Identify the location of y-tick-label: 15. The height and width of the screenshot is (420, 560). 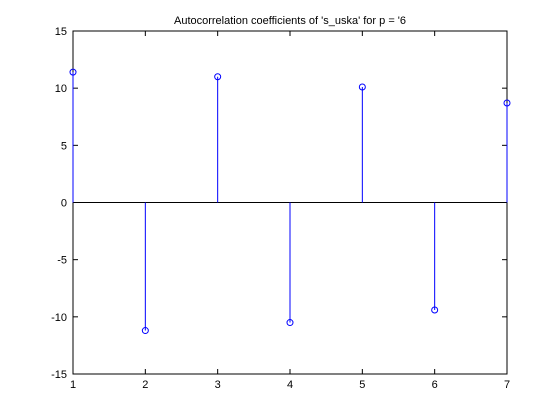
(61, 32).